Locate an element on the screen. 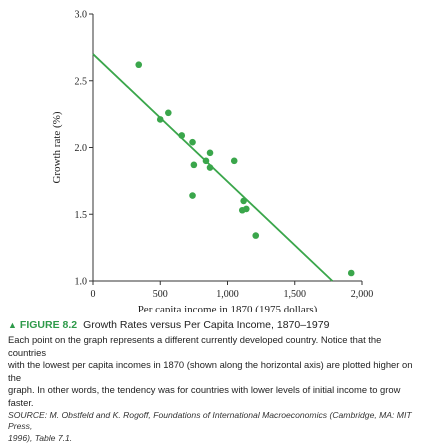 Image resolution: width=423 pixels, height=444 pixels. y-tick-label: 2.0 is located at coordinates (81, 148).